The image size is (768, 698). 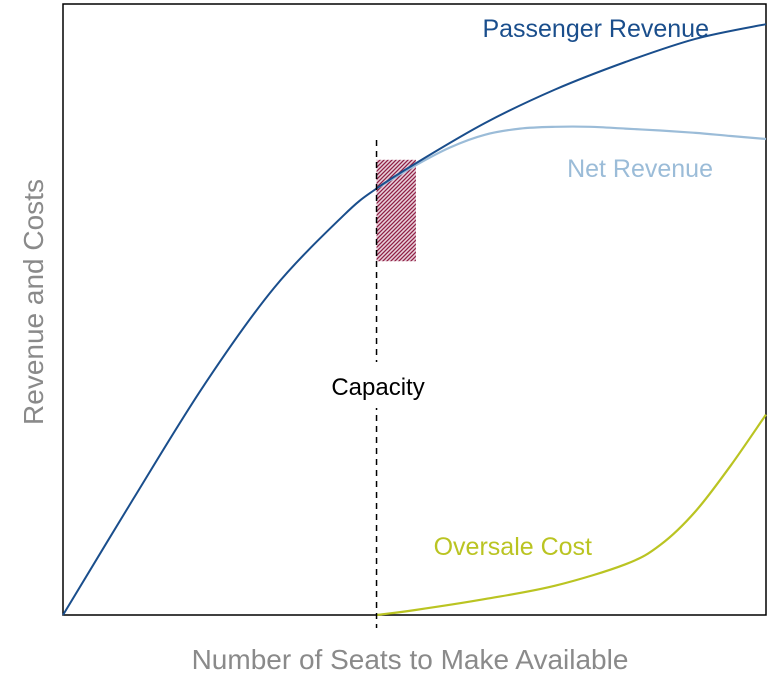 I want to click on net-revenue-line, so click(x=571, y=157).